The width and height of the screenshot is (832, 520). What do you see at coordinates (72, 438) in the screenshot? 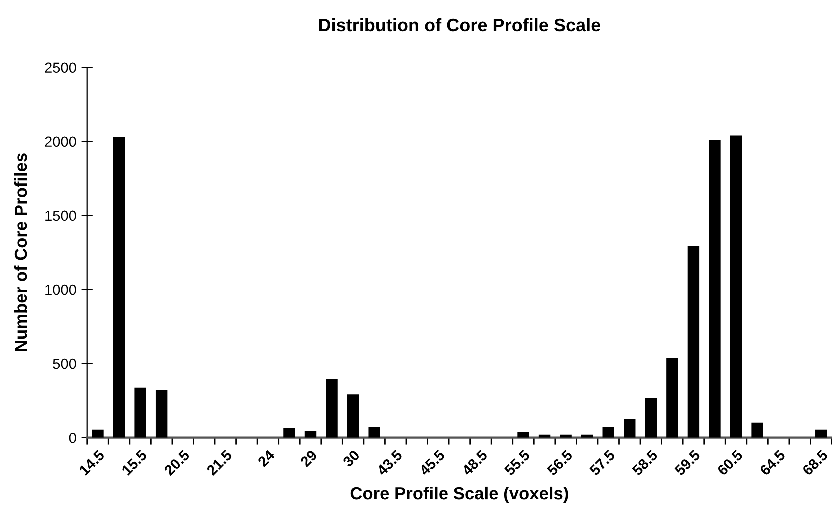
I see `y-tick-label: 0` at bounding box center [72, 438].